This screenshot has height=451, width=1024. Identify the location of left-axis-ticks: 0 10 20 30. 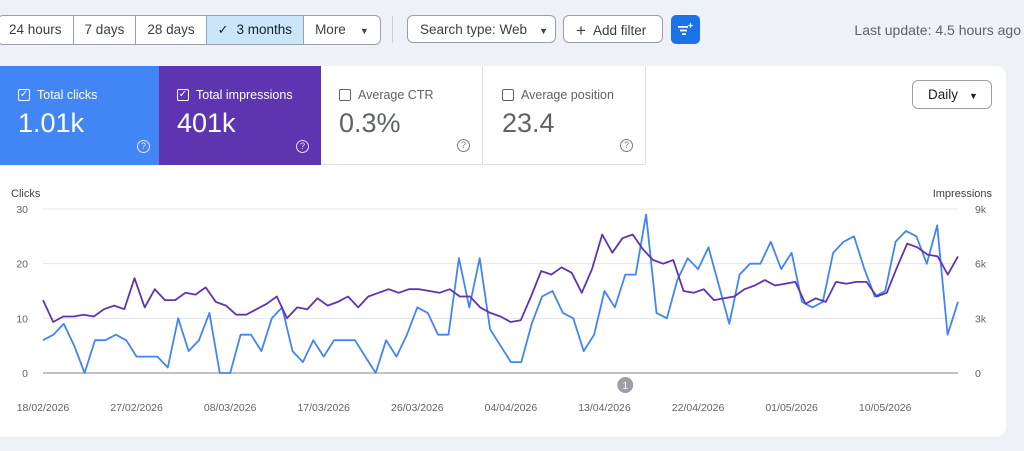
(22, 292).